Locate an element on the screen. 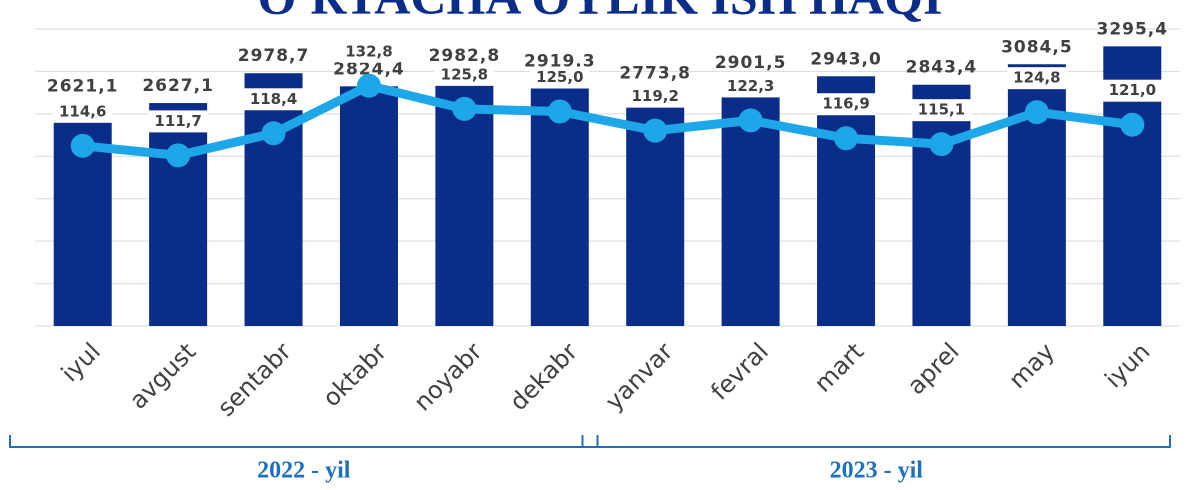 The width and height of the screenshot is (1192, 490). x-tick-label: noyabr is located at coordinates (447, 376).